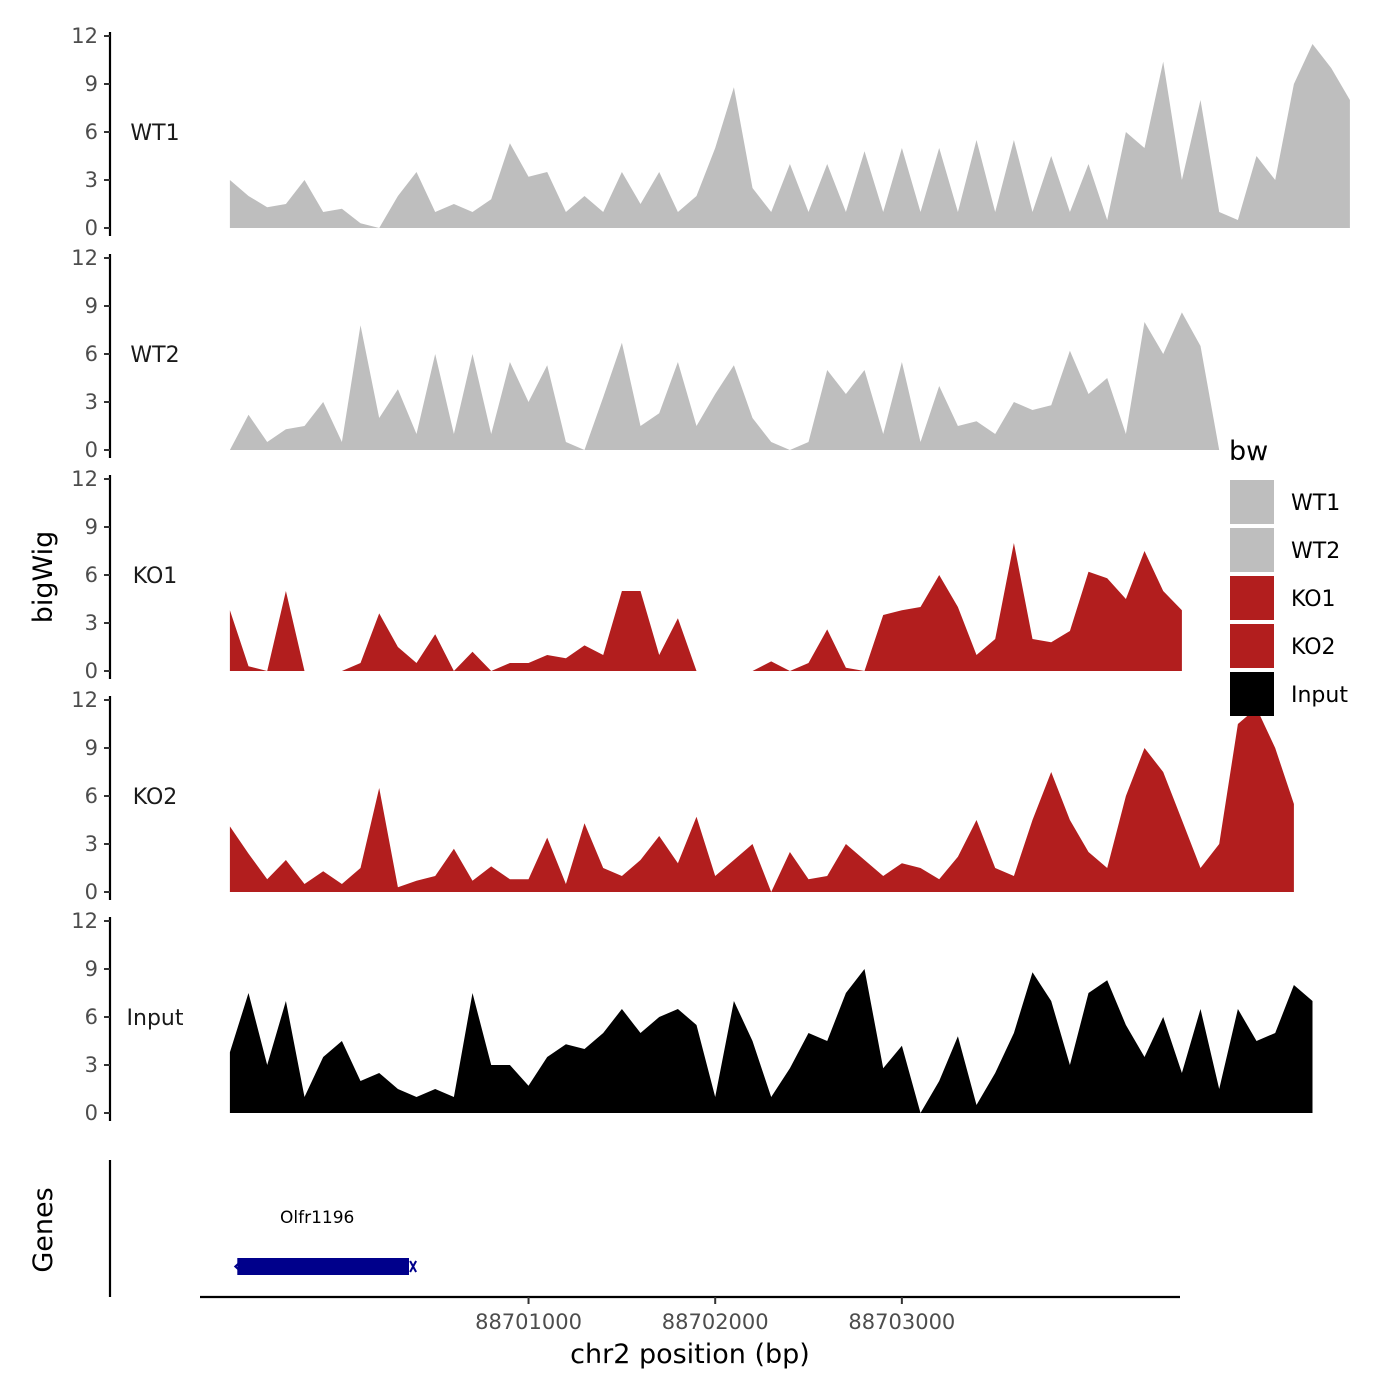 The width and height of the screenshot is (1400, 1400). Describe the element at coordinates (154, 133) in the screenshot. I see `track-label-wt1: WT1` at that location.